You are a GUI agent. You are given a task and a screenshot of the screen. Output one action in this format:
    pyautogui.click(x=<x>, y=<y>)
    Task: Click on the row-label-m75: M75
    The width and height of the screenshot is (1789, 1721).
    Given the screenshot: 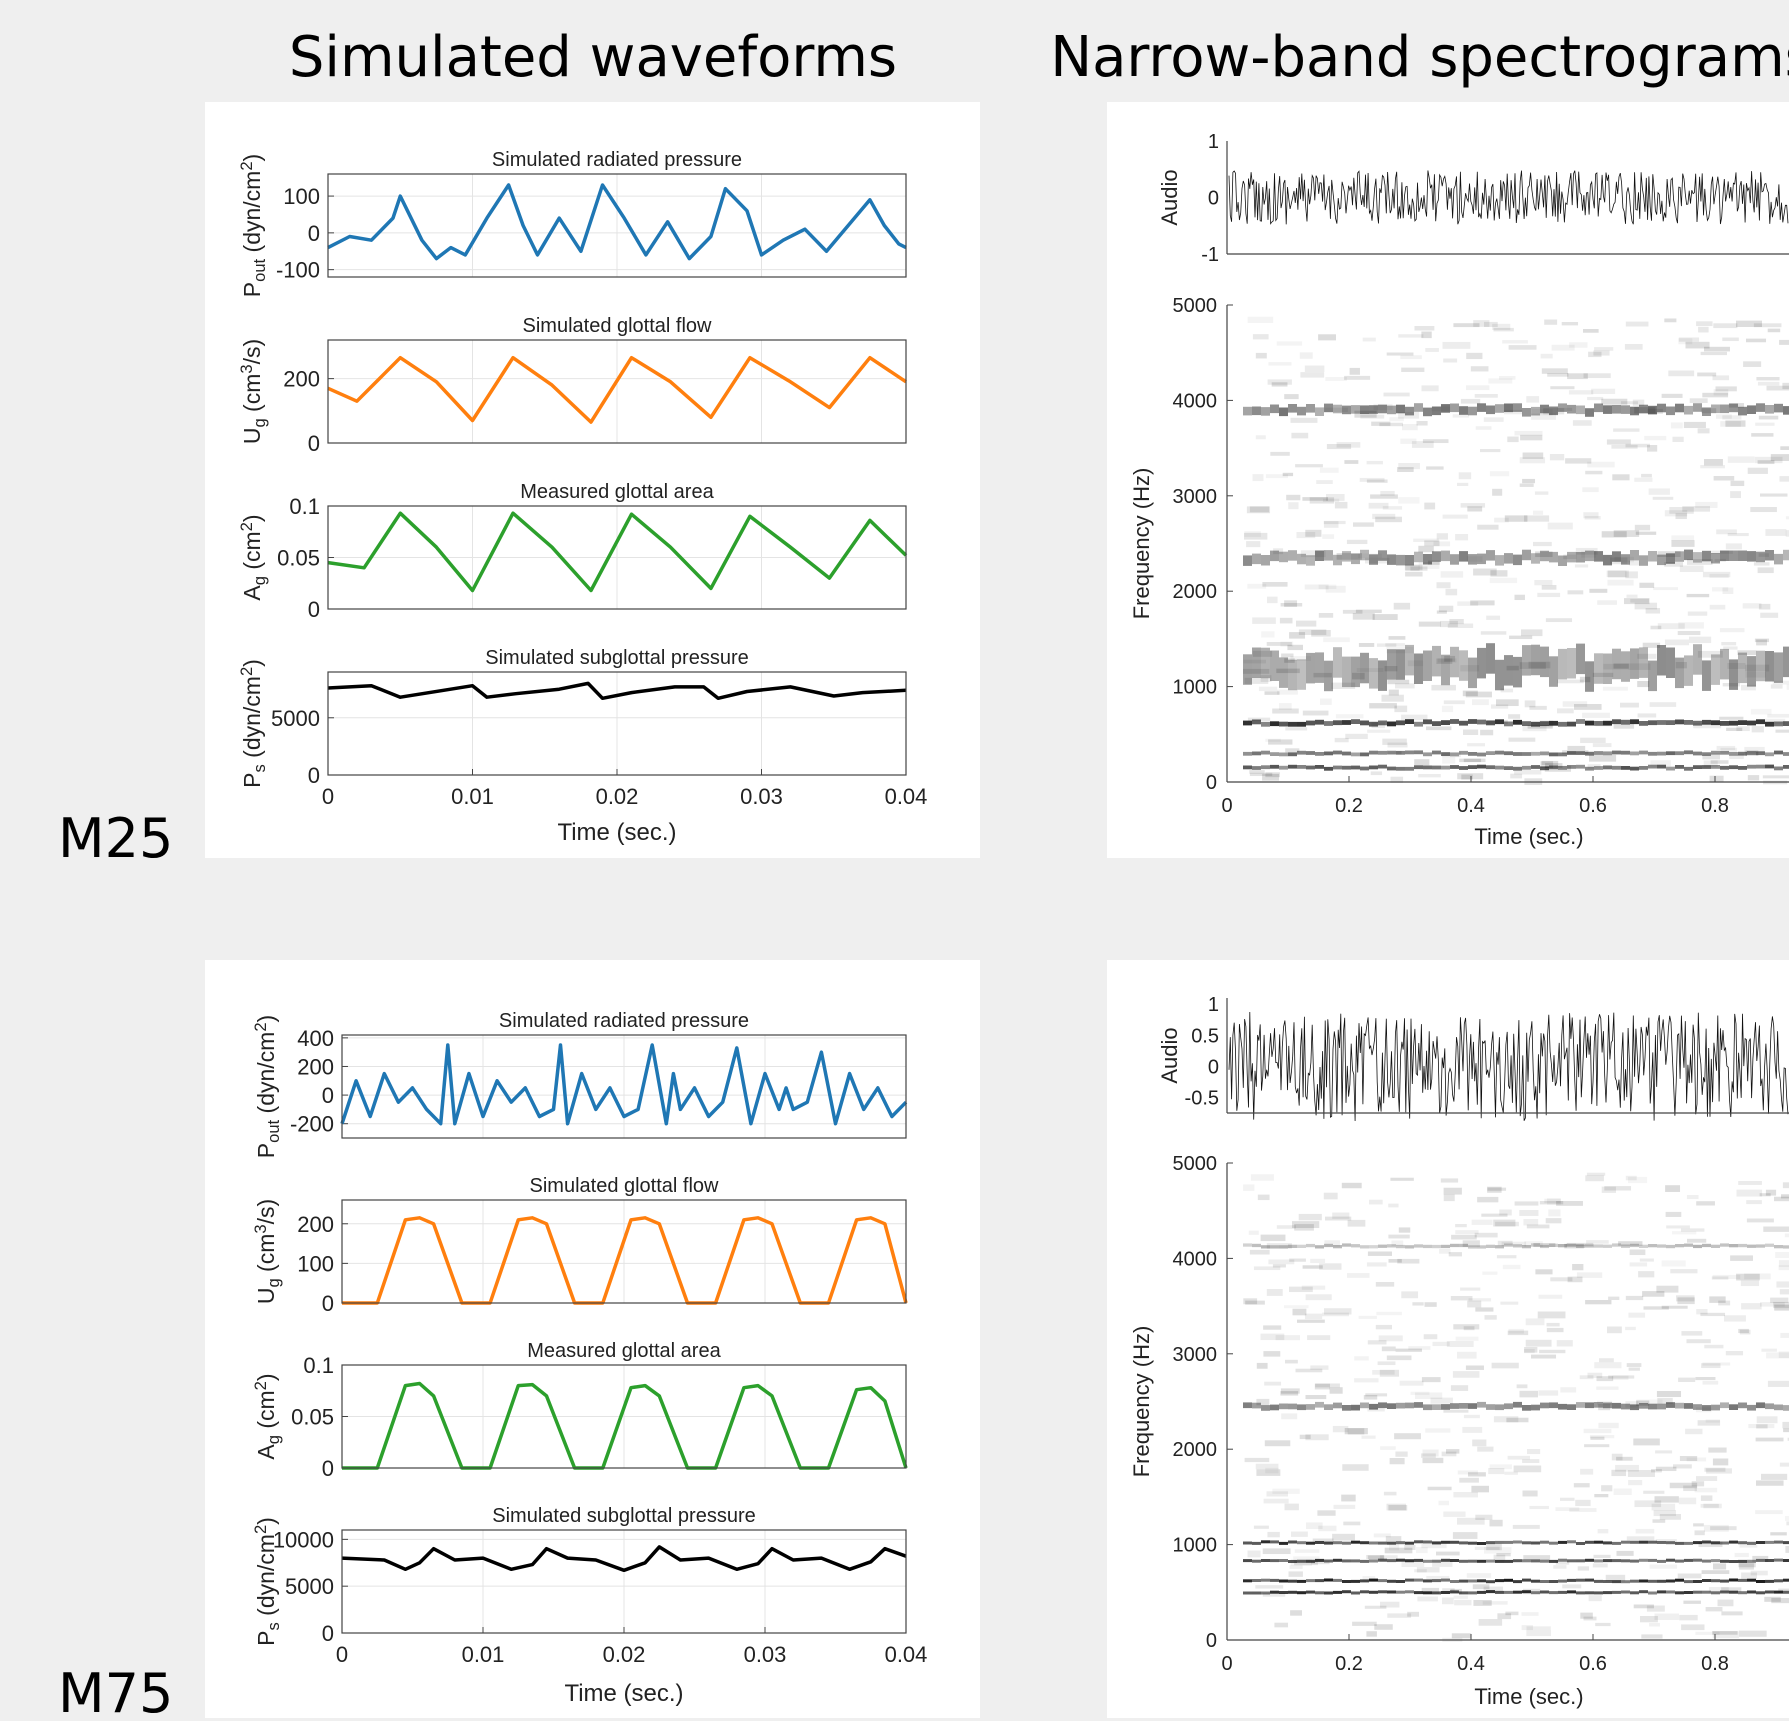 What is the action you would take?
    pyautogui.click(x=115, y=1691)
    